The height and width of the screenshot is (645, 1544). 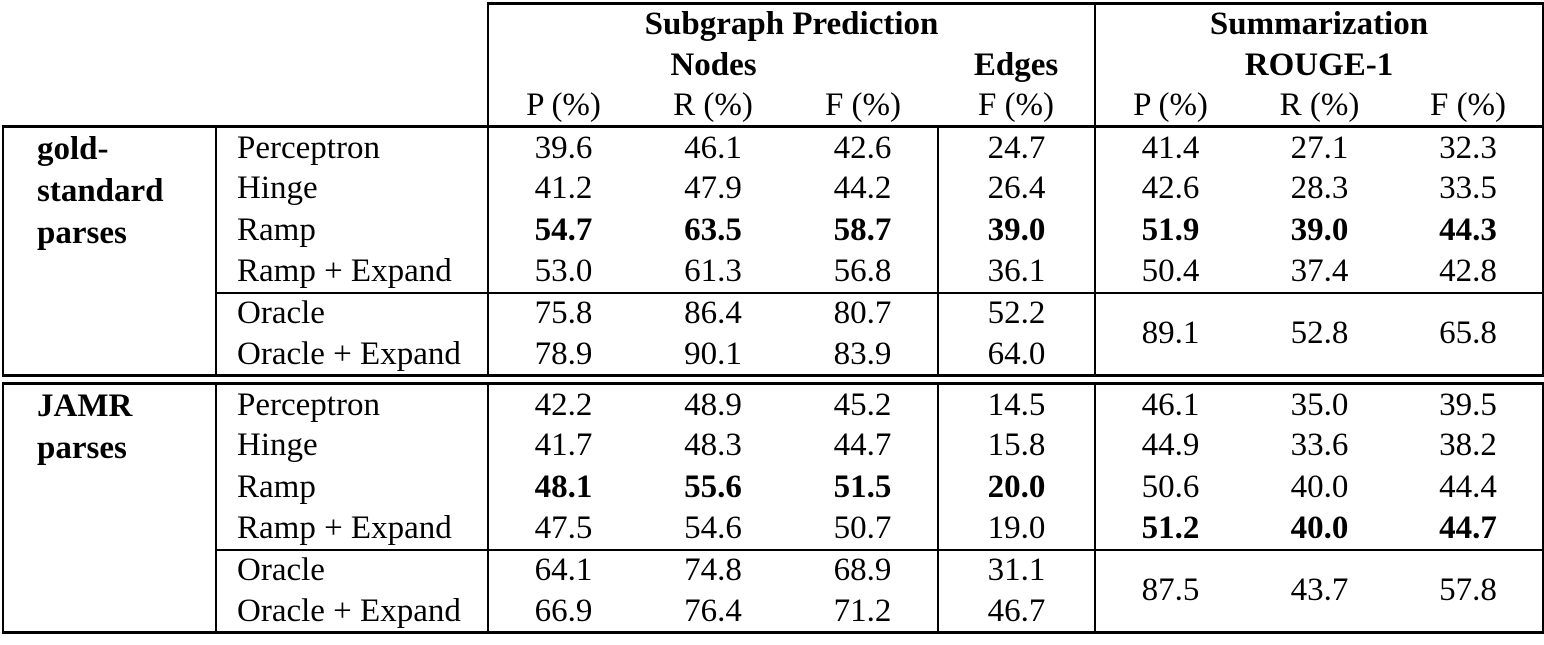 I want to click on value-cell: 20.0, so click(x=1017, y=487).